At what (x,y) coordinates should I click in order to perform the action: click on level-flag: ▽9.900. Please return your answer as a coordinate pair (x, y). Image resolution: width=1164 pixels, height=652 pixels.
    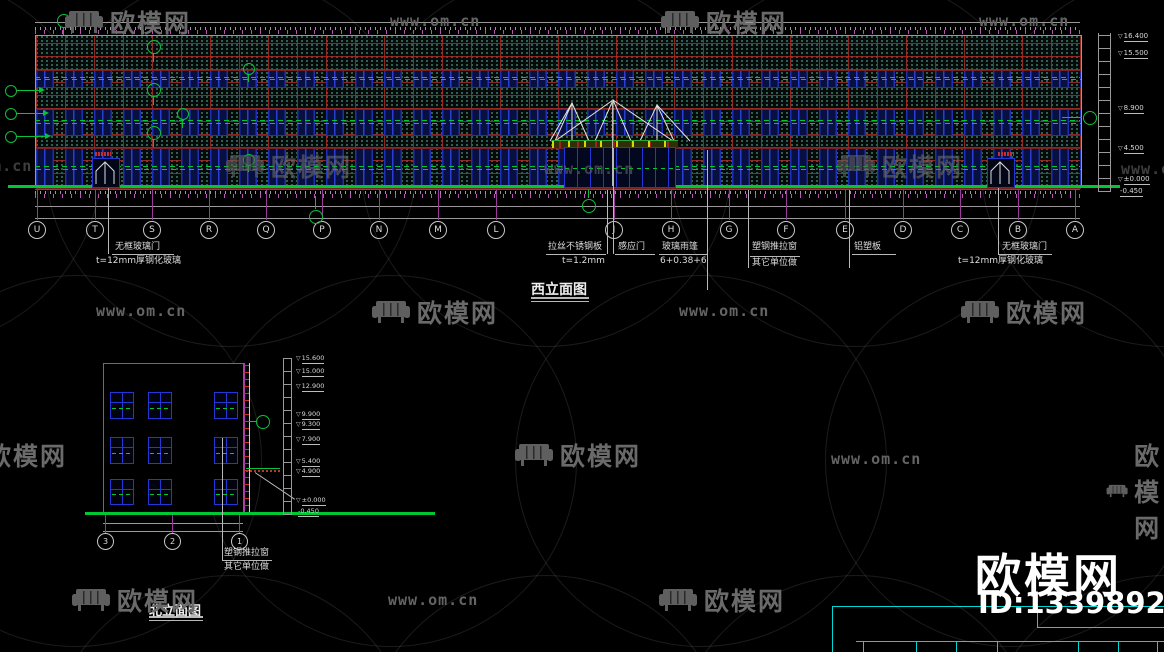
    Looking at the image, I should click on (308, 415).